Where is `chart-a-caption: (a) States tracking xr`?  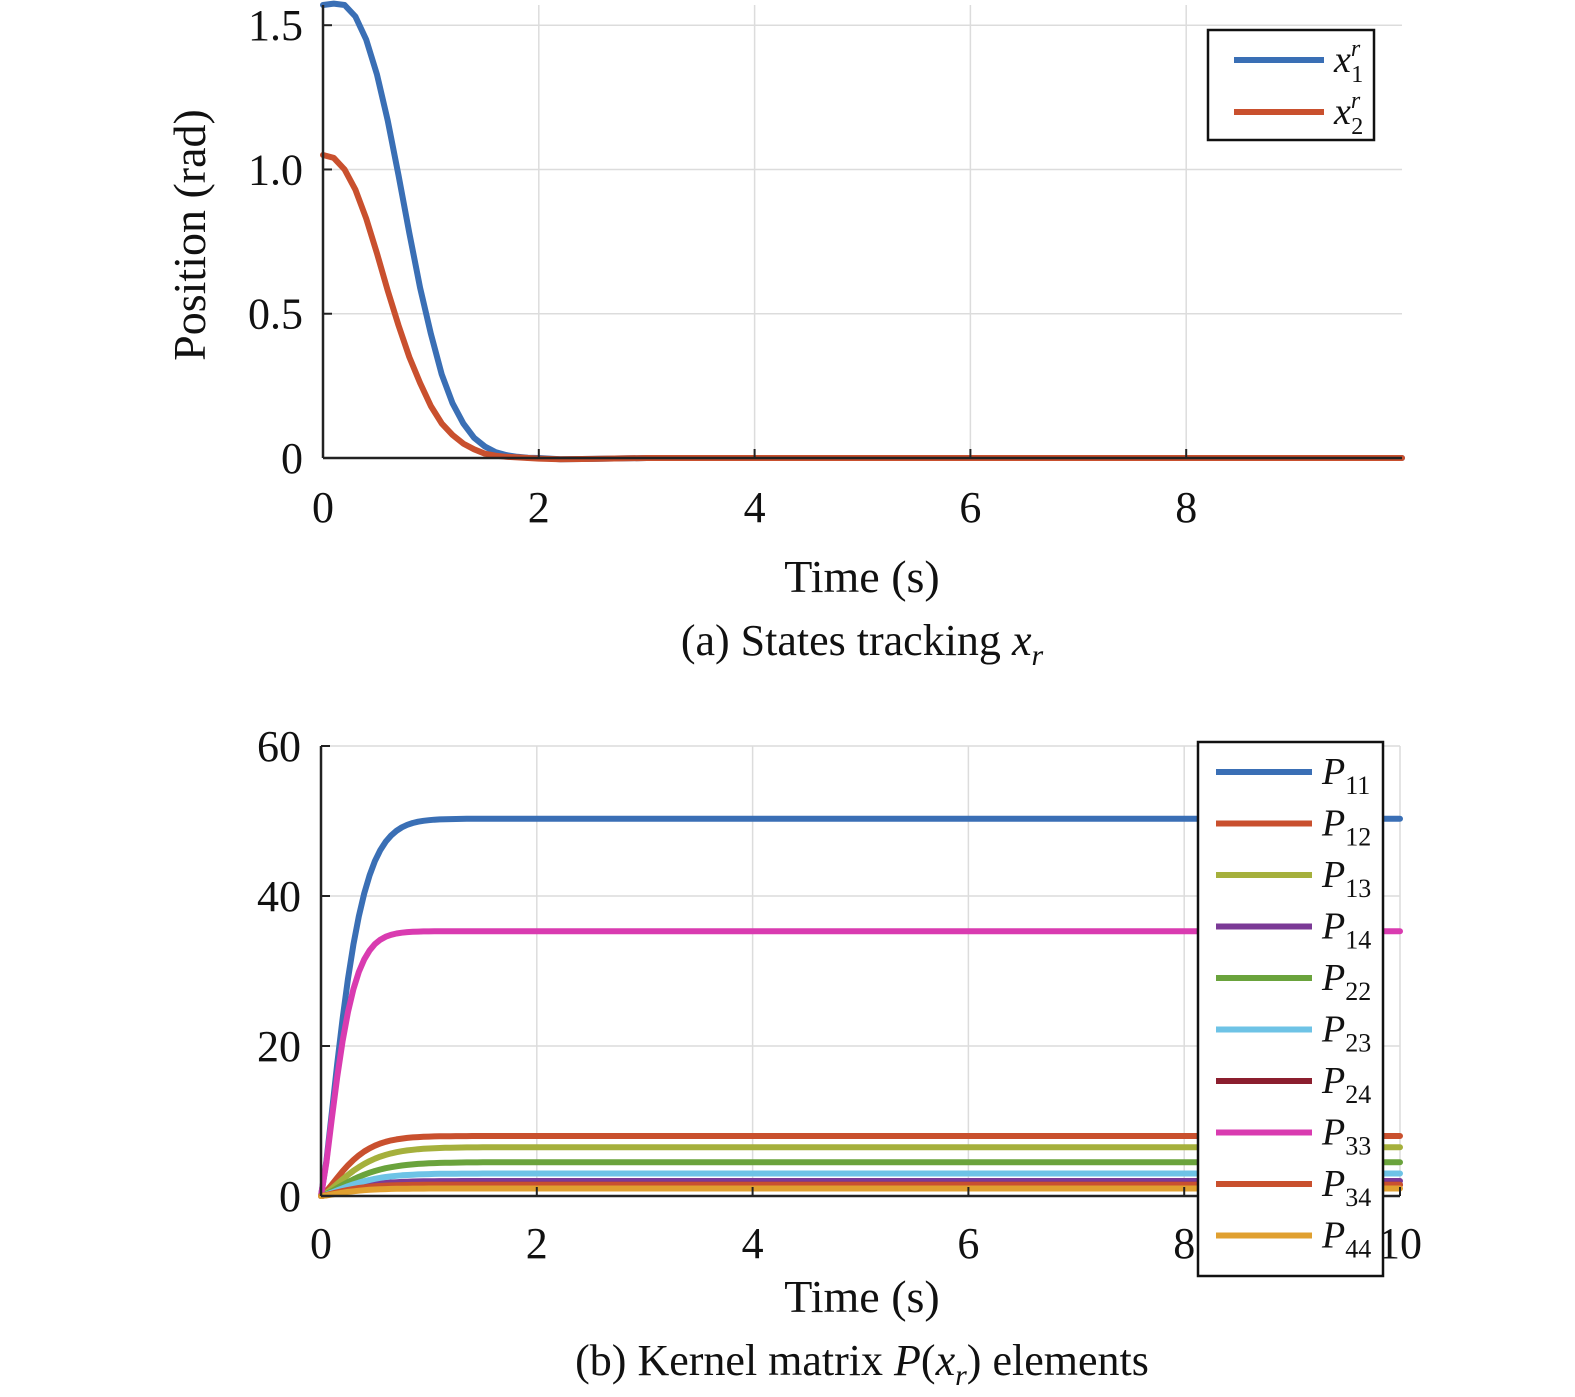
chart-a-caption: (a) States tracking xr is located at coordinates (862, 644).